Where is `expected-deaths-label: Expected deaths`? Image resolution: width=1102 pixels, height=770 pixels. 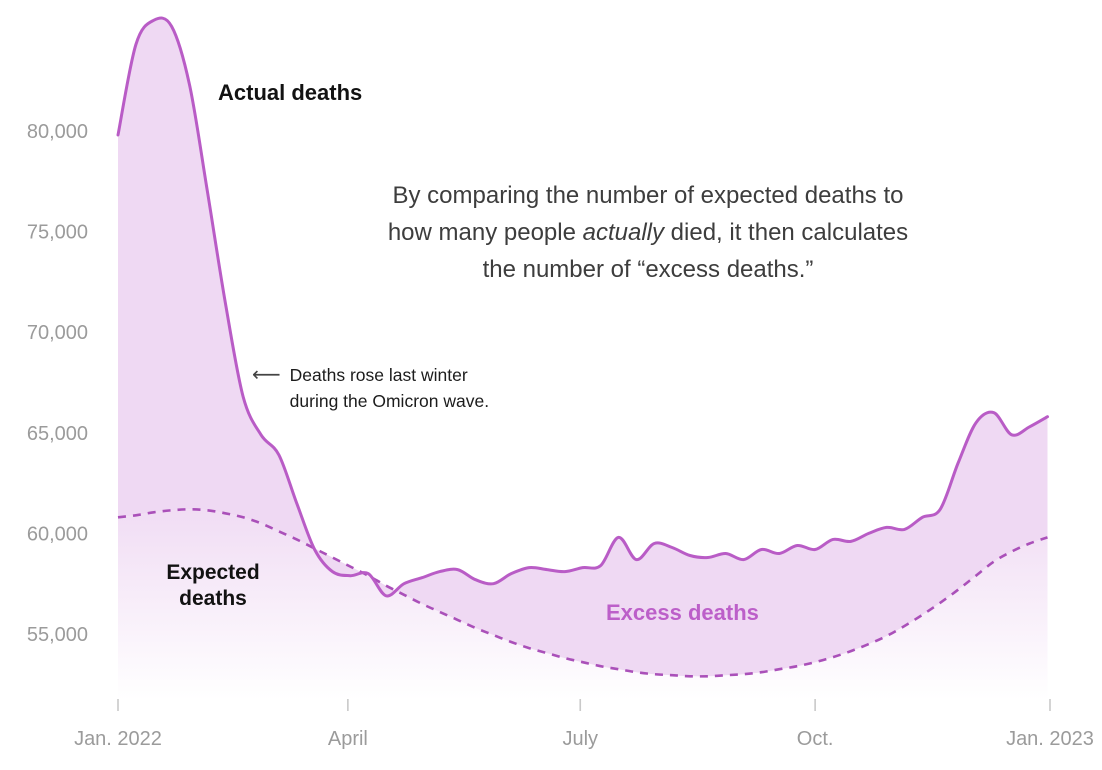 expected-deaths-label: Expected deaths is located at coordinates (213, 585).